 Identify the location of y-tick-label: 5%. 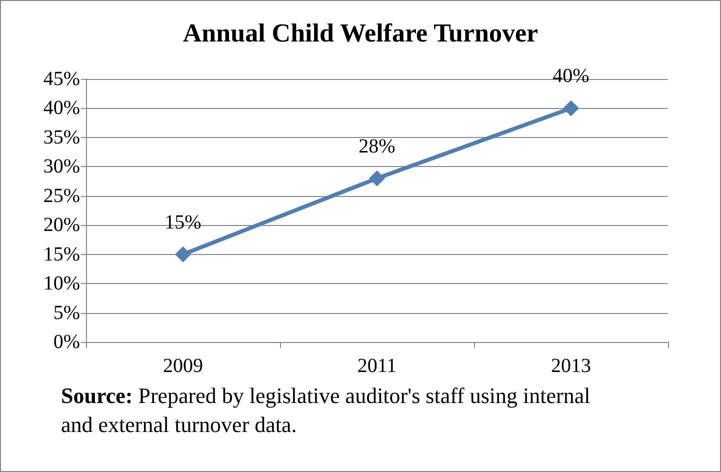
(66, 313).